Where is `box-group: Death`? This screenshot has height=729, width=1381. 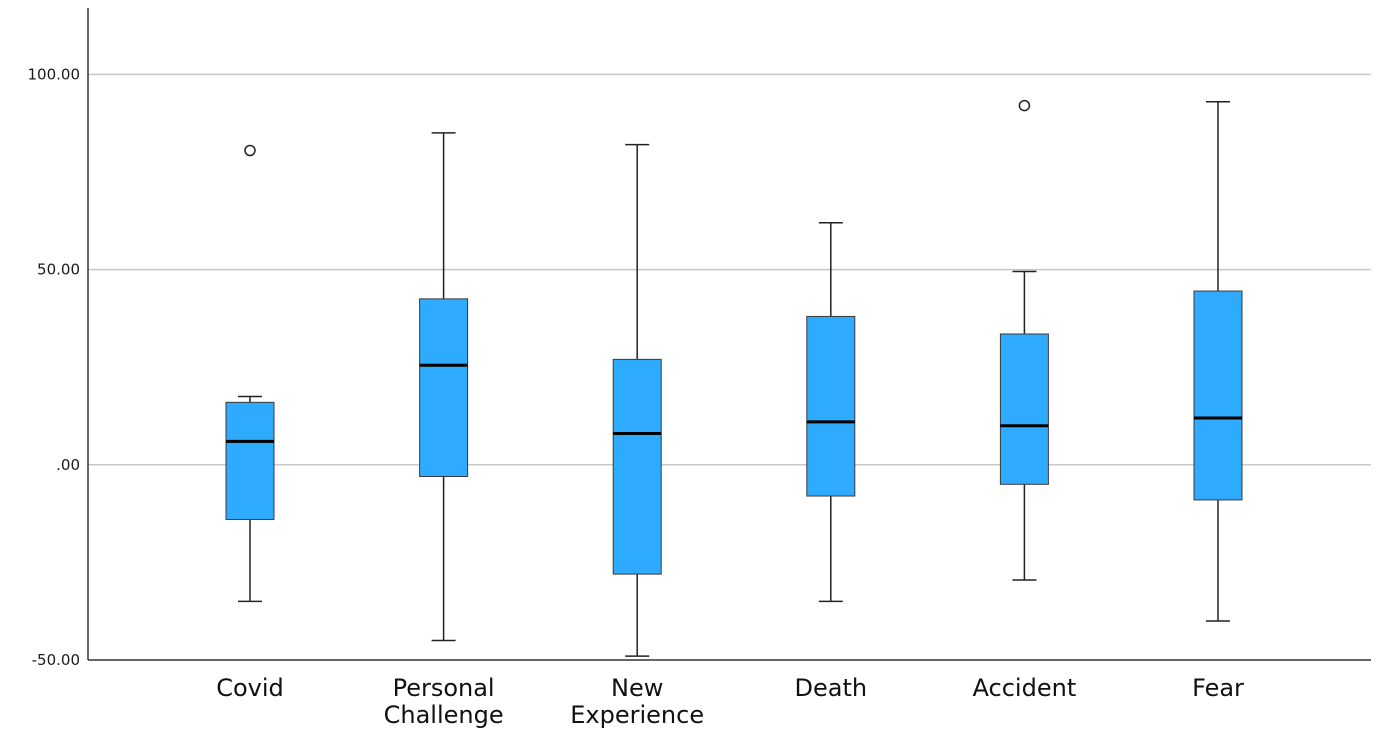 box-group: Death is located at coordinates (831, 461).